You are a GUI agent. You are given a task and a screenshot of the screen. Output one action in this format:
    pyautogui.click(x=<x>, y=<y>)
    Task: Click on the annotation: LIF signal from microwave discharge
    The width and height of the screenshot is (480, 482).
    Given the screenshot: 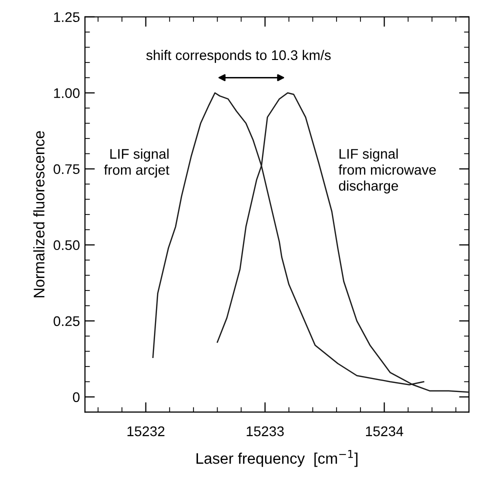 What is the action you would take?
    pyautogui.click(x=387, y=171)
    